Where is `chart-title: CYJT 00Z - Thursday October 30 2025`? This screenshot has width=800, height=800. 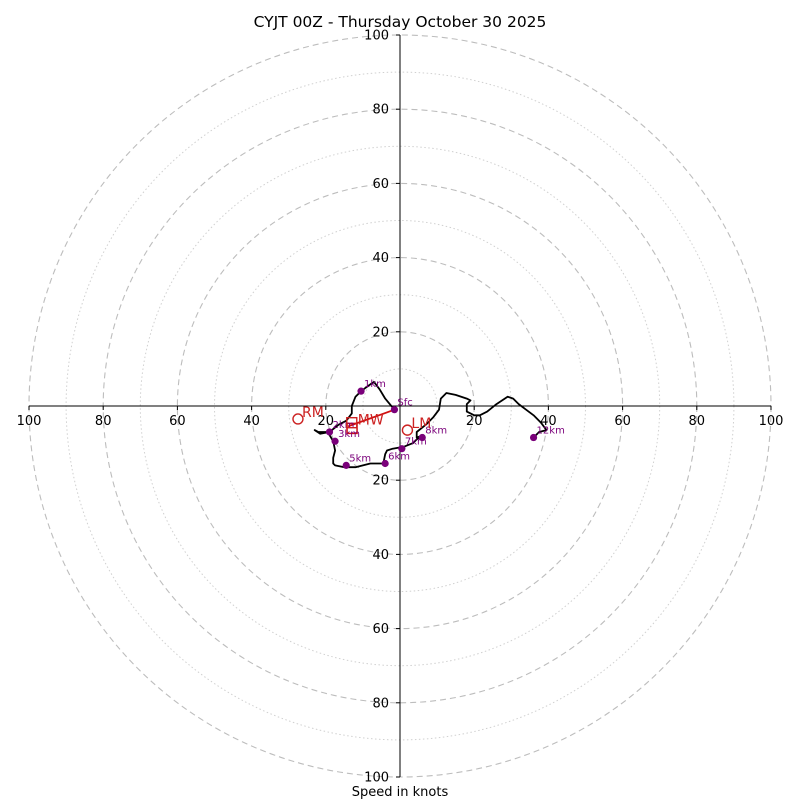
chart-title: CYJT 00Z - Thursday October 30 2025 is located at coordinates (400, 22).